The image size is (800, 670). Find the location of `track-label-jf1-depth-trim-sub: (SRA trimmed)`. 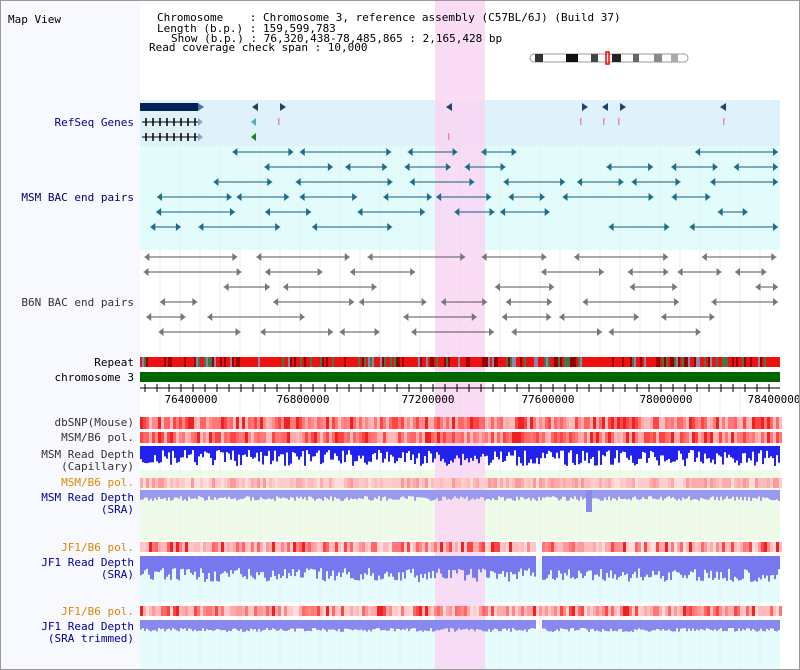

track-label-jf1-depth-trim-sub: (SRA trimmed) is located at coordinates (91, 638).